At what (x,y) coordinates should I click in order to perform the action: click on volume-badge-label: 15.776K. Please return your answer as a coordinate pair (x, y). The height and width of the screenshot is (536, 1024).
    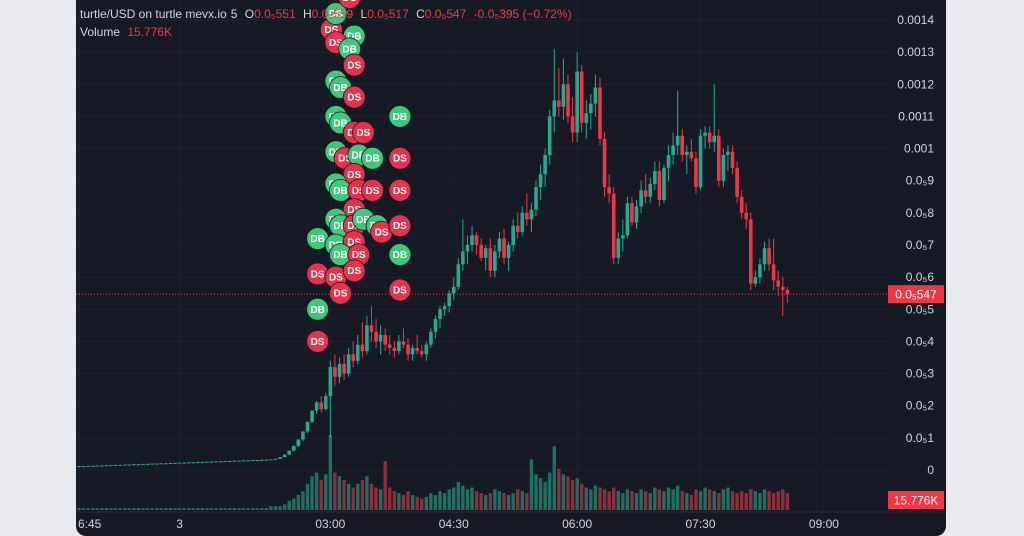
    Looking at the image, I should click on (916, 501).